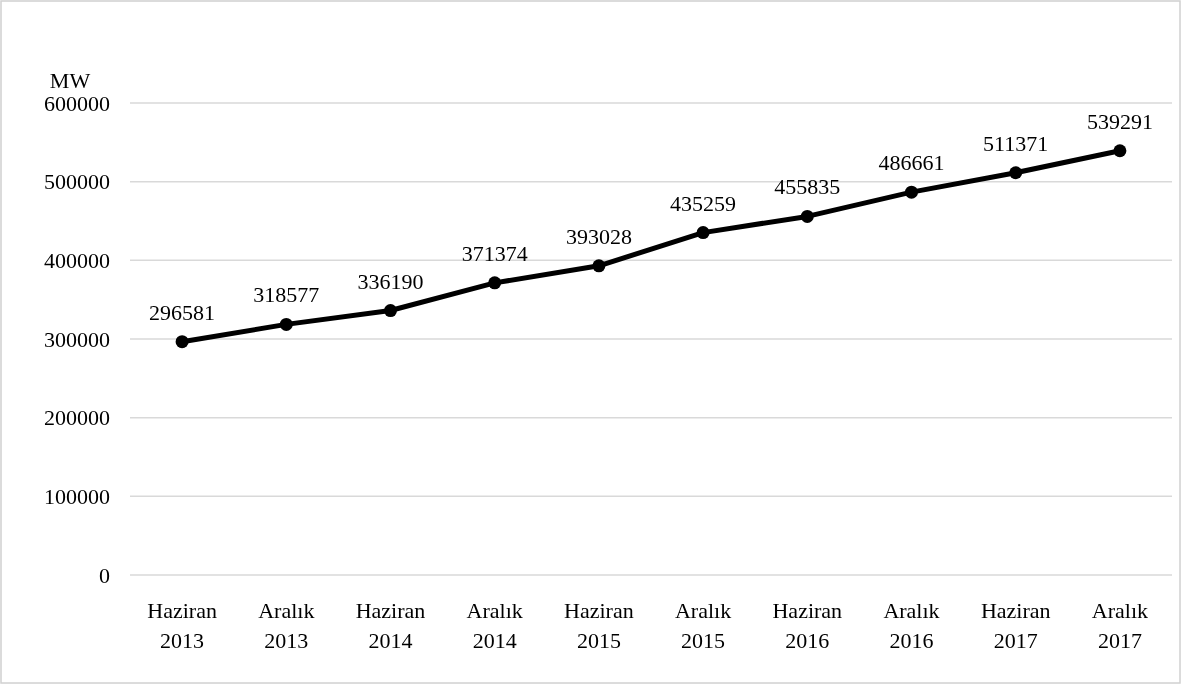  Describe the element at coordinates (1015, 625) in the screenshot. I see `x-tick-label: Haziran 2017` at that location.